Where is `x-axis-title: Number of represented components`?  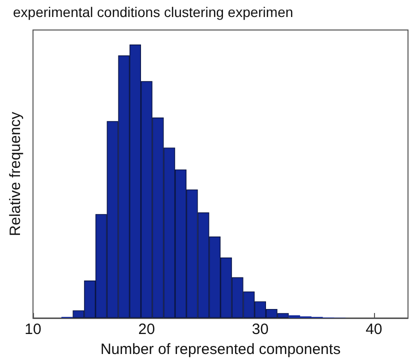
x-axis-title: Number of represented components is located at coordinates (220, 349).